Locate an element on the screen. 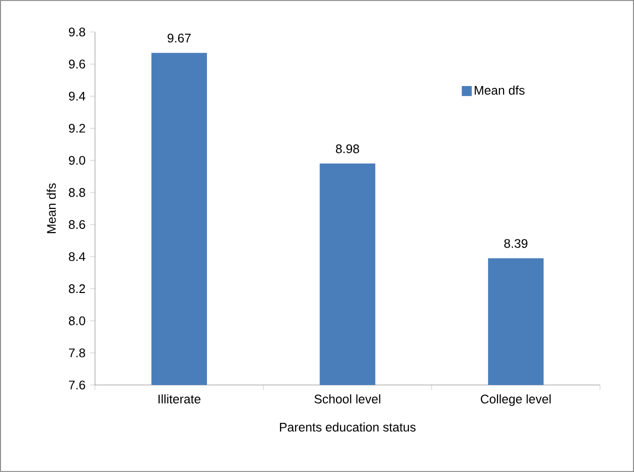 The width and height of the screenshot is (634, 472). data-label: 8.39 is located at coordinates (516, 243).